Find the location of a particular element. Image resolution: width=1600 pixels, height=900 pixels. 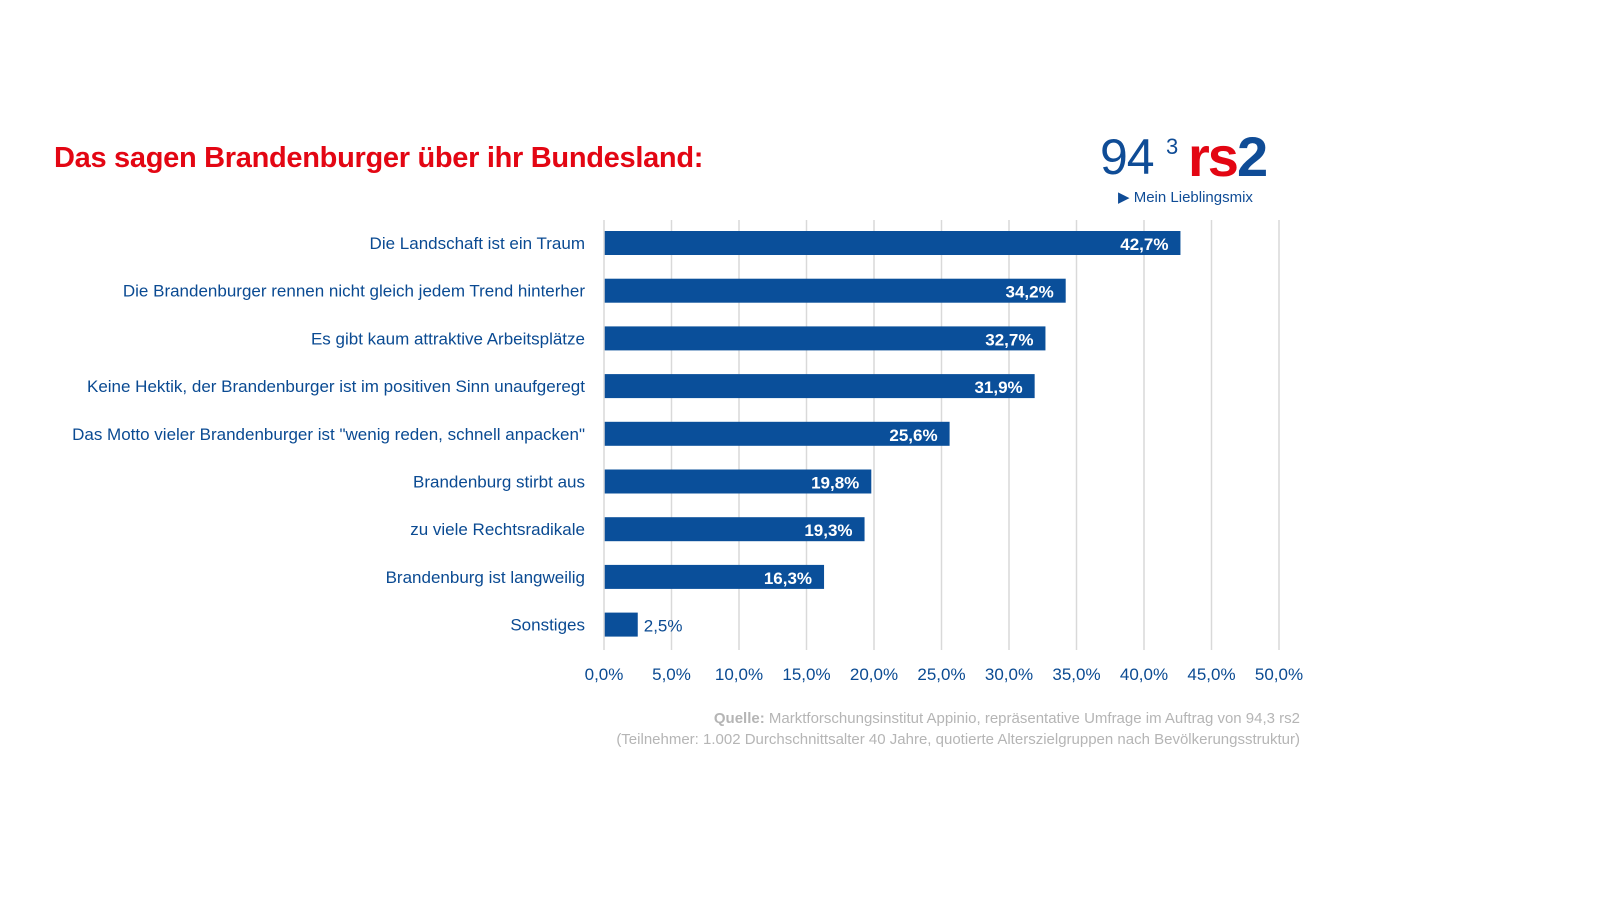

category-label: Brandenburg stirbt aus is located at coordinates (499, 482).